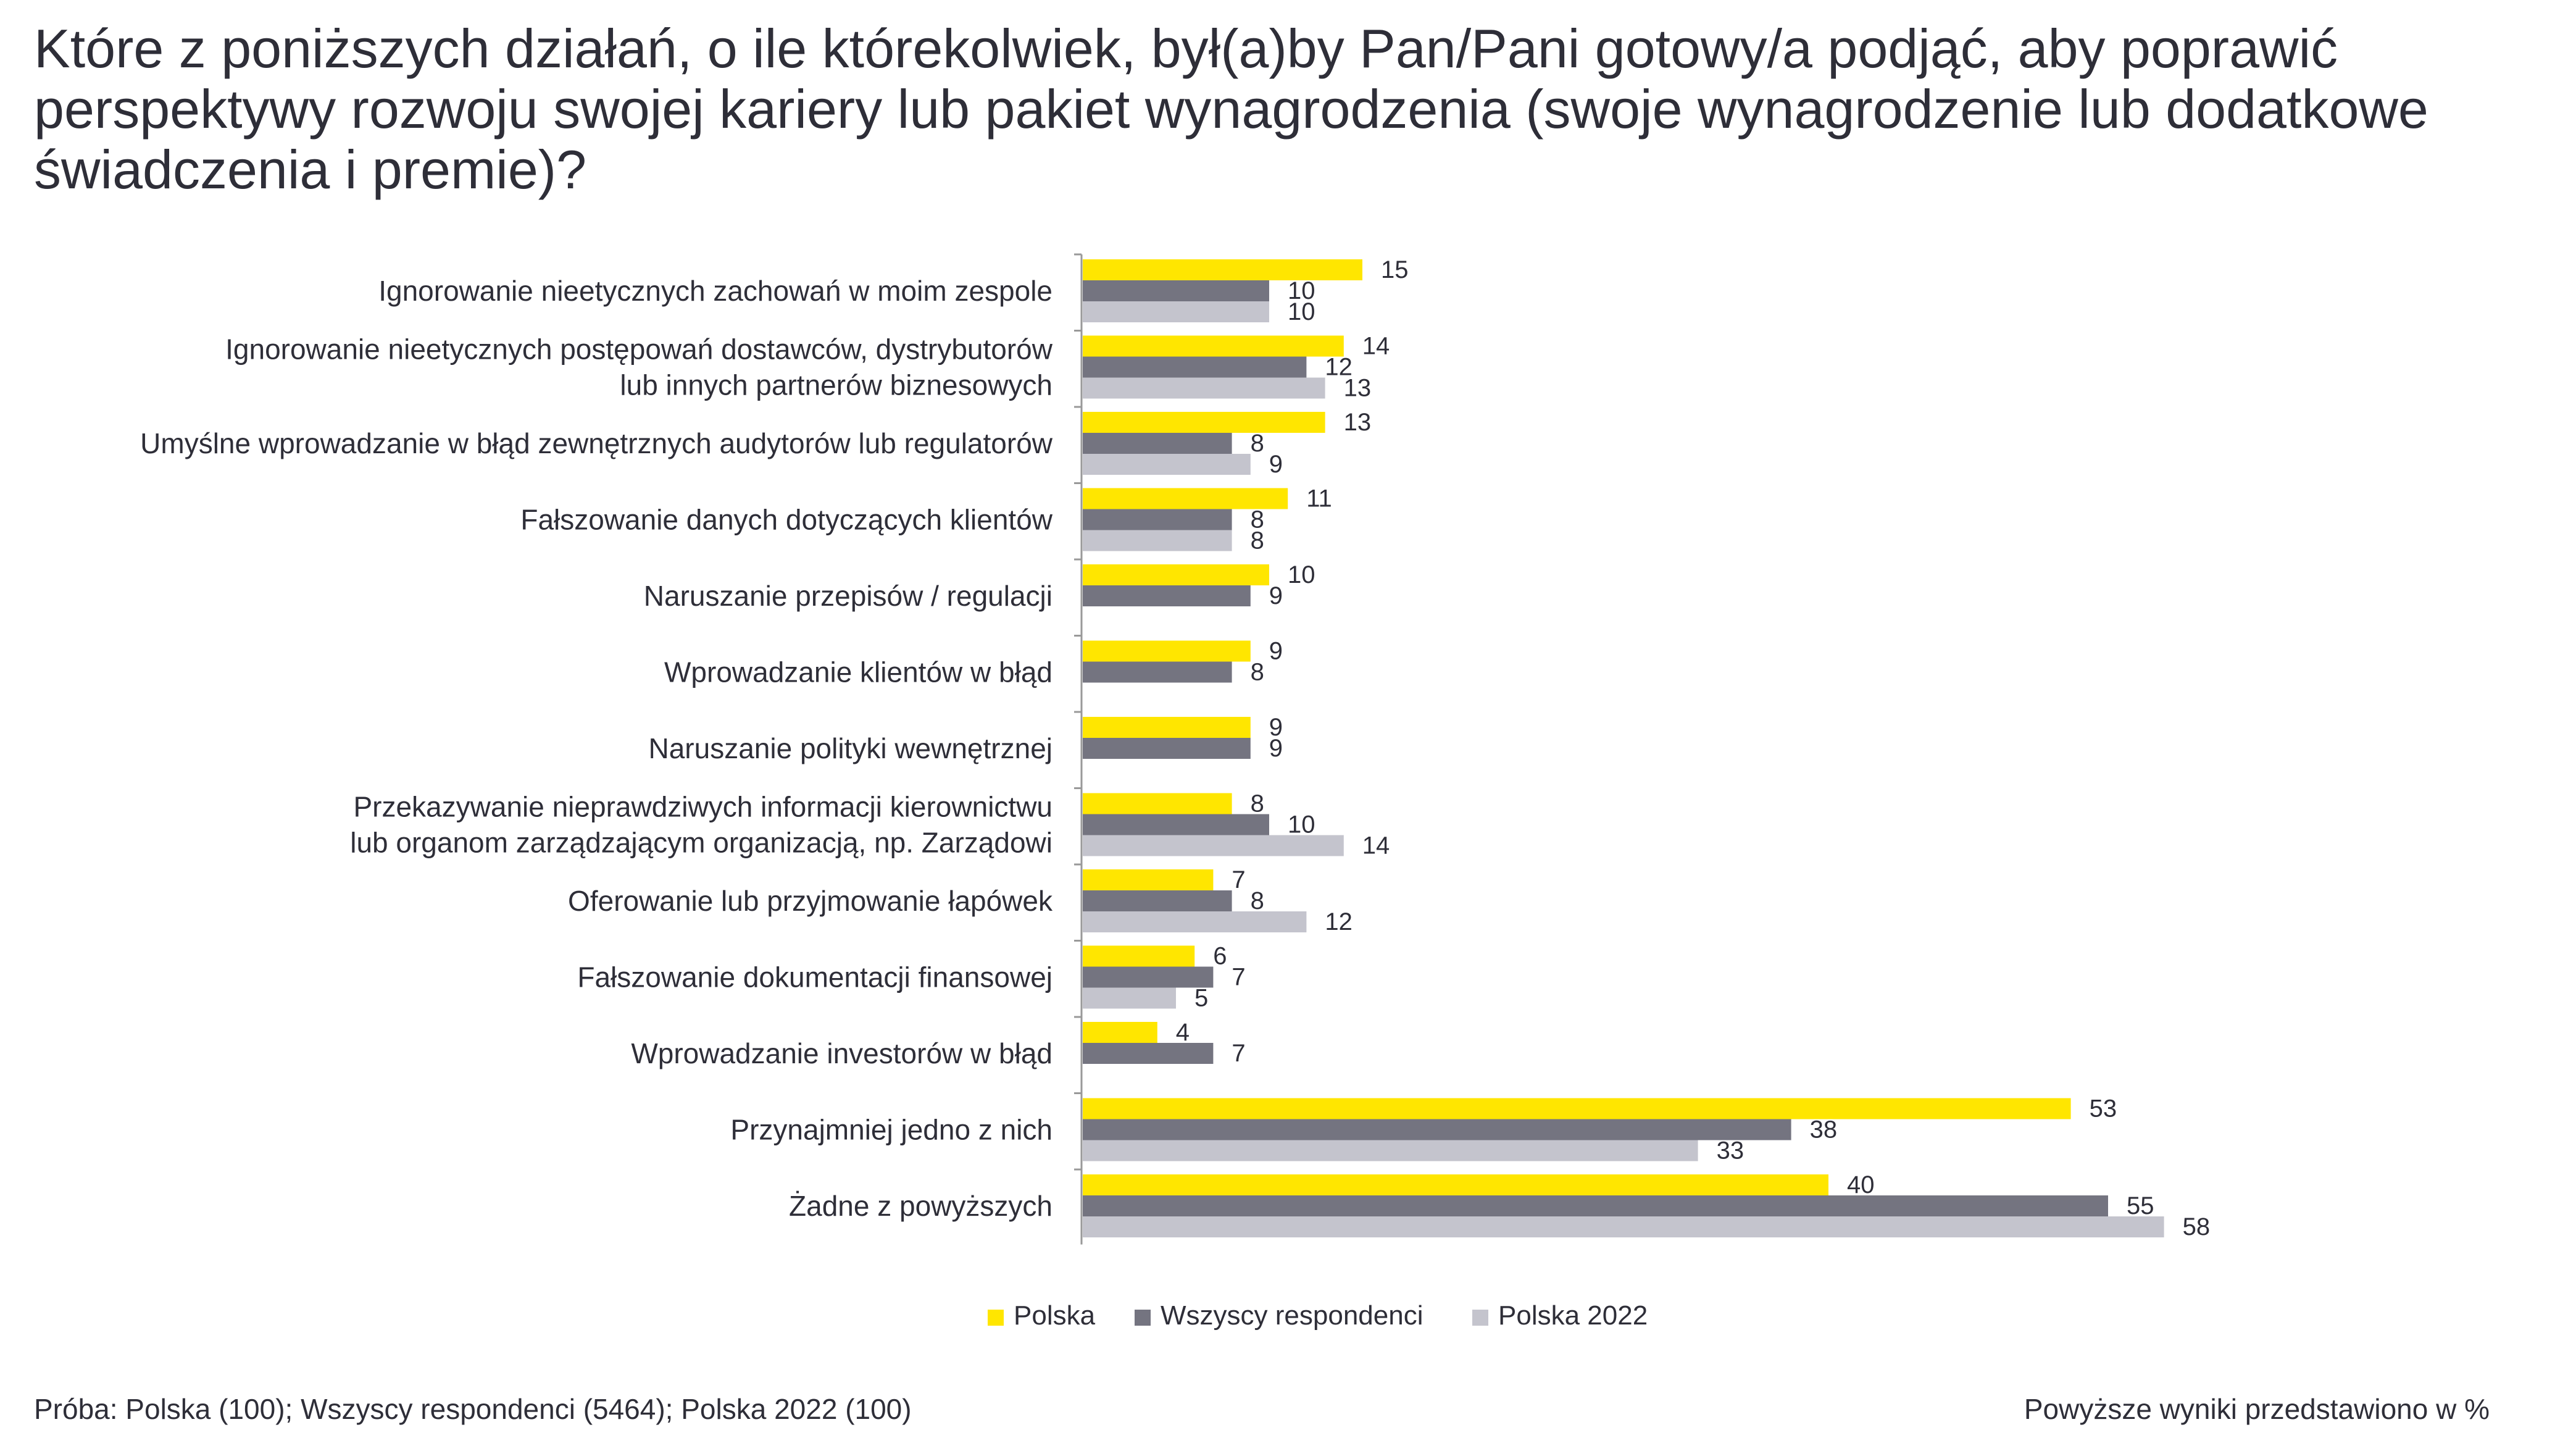 The height and width of the screenshot is (1443, 2576). Describe the element at coordinates (1824, 1130) in the screenshot. I see `data-label: 38` at that location.